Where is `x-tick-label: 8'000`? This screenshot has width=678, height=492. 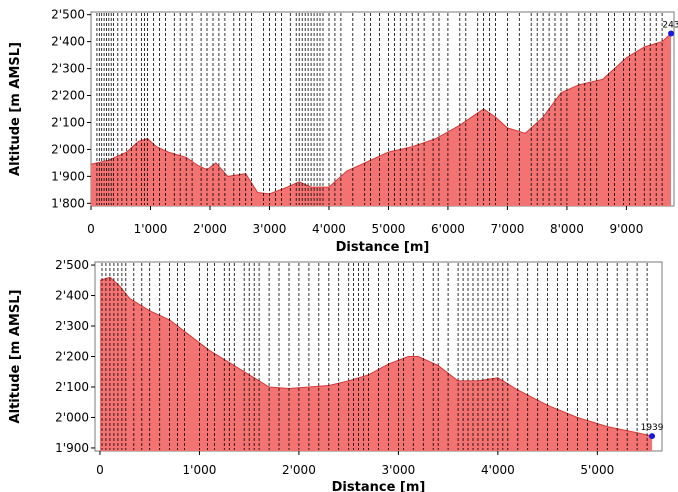
x-tick-label: 8'000 is located at coordinates (567, 229).